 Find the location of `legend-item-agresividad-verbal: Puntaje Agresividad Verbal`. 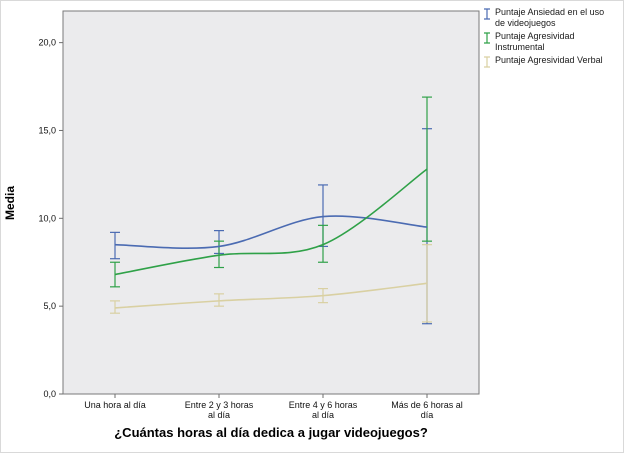

legend-item-agresividad-verbal: Puntaje Agresividad Verbal is located at coordinates (552, 62).